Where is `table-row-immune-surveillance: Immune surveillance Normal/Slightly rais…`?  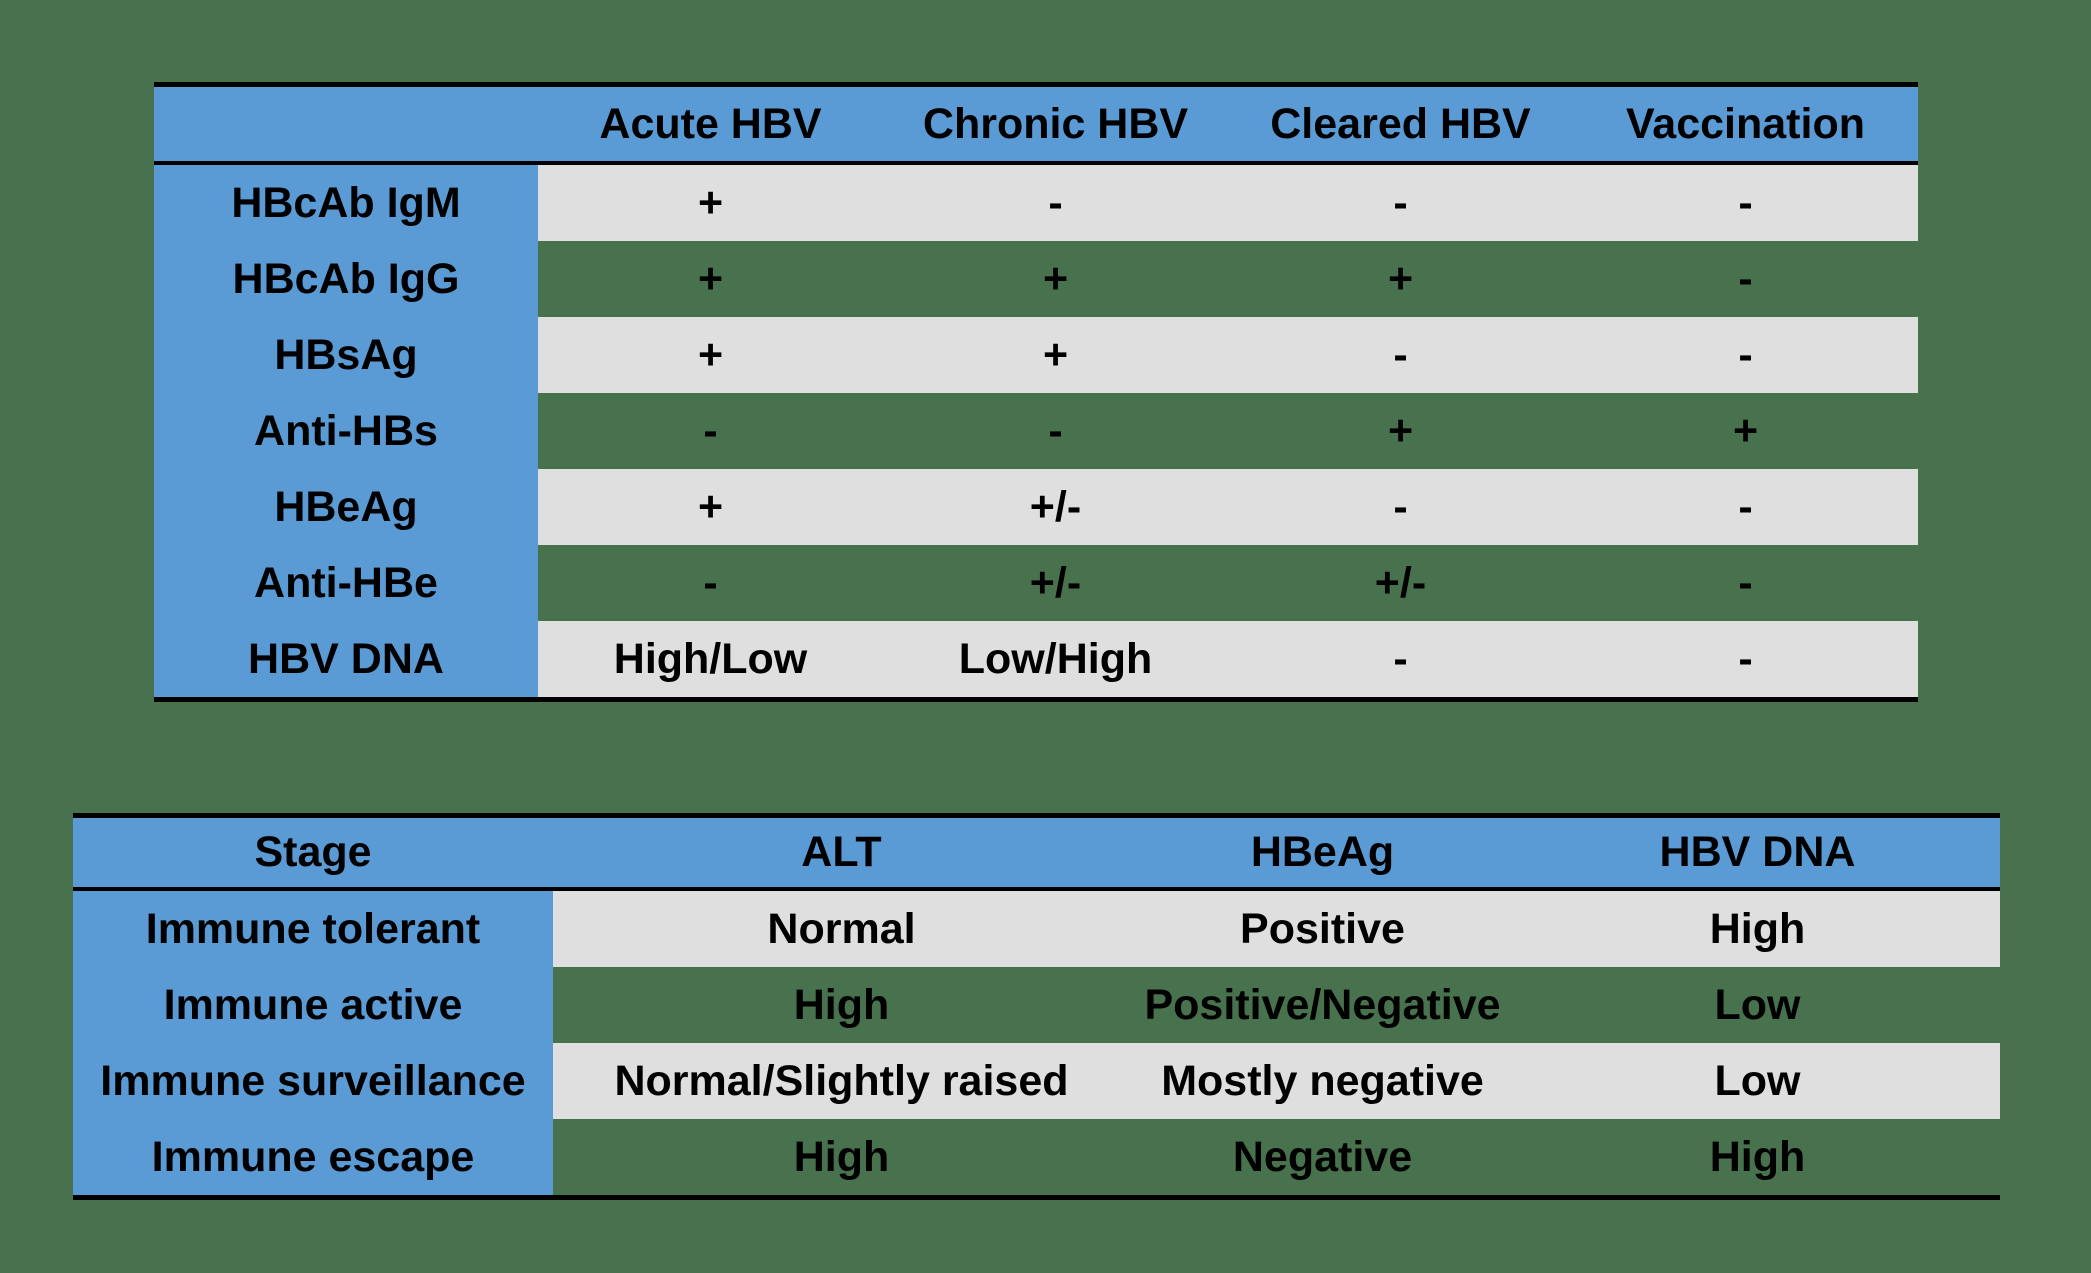 table-row-immune-surveillance: Immune surveillance Normal/Slightly rais… is located at coordinates (1036, 1081).